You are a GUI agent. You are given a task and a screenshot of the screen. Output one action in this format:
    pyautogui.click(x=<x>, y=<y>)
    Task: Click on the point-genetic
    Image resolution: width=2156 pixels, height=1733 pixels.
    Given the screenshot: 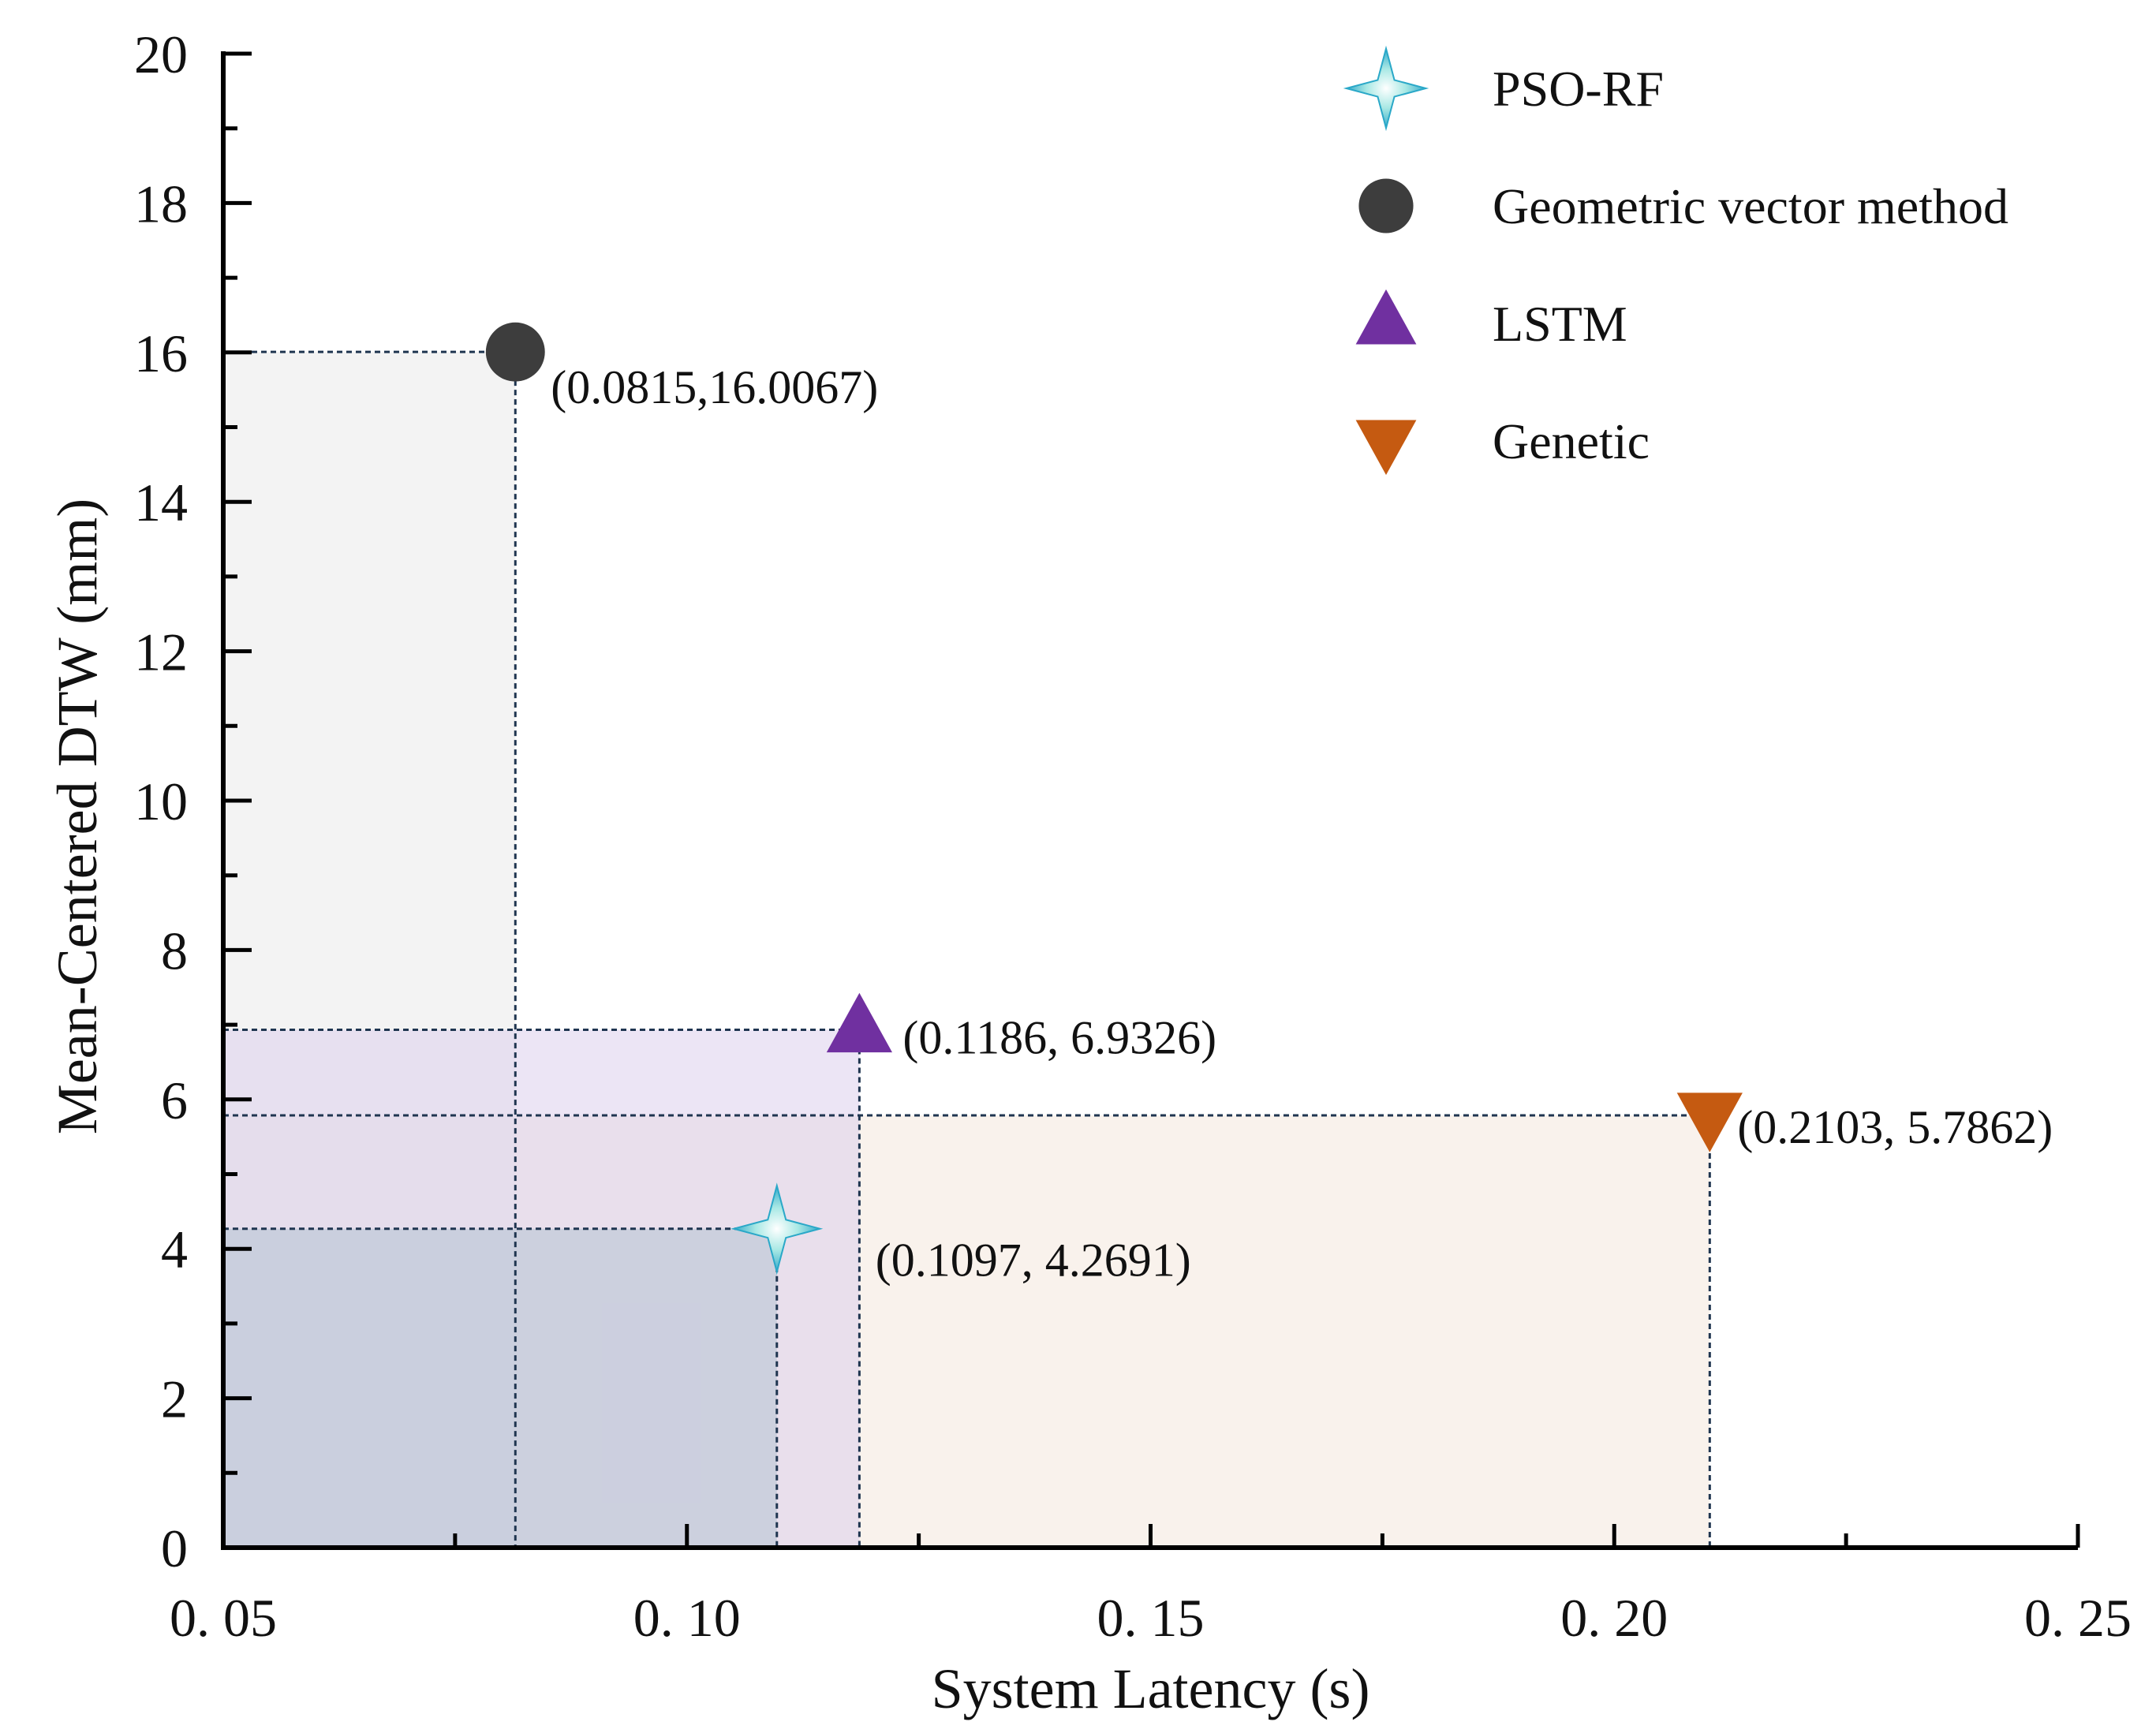 What is the action you would take?
    pyautogui.click(x=1709, y=1122)
    